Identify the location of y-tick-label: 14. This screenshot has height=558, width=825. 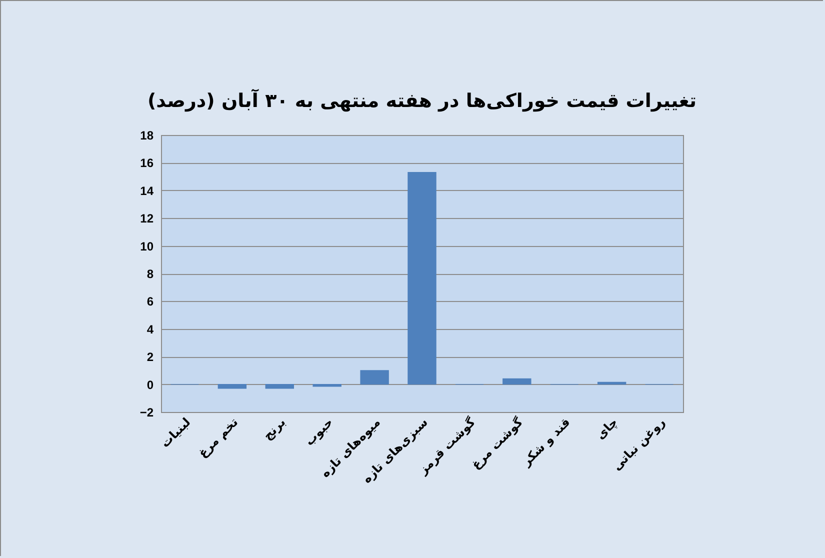
(147, 191).